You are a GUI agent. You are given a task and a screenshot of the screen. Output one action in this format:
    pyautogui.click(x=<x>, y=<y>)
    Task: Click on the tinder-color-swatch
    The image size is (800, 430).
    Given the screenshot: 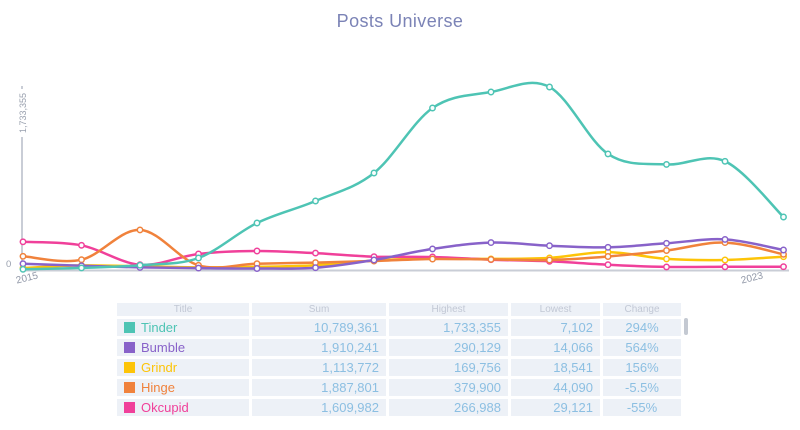 What is the action you would take?
    pyautogui.click(x=129, y=327)
    